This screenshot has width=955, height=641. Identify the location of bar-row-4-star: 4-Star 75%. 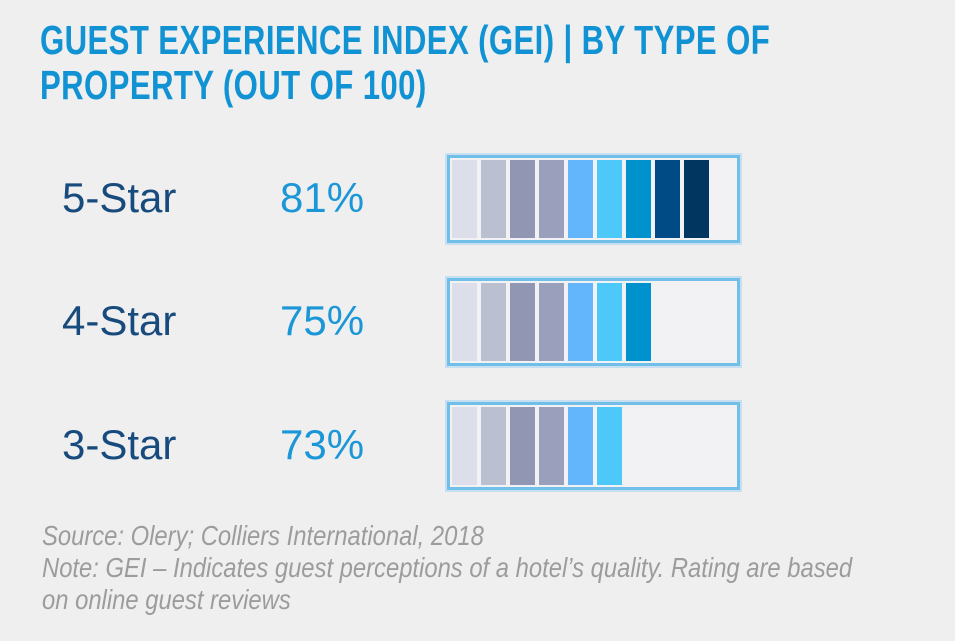
(477, 322).